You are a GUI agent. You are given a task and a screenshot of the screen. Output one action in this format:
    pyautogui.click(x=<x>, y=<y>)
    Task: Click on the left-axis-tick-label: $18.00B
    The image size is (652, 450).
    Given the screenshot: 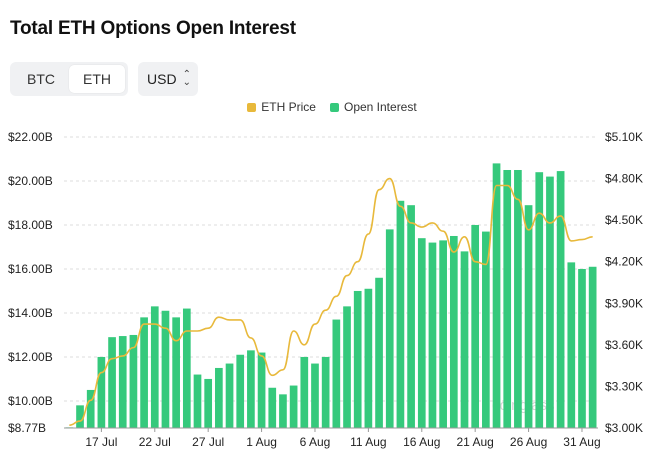 What is the action you would take?
    pyautogui.click(x=30, y=225)
    